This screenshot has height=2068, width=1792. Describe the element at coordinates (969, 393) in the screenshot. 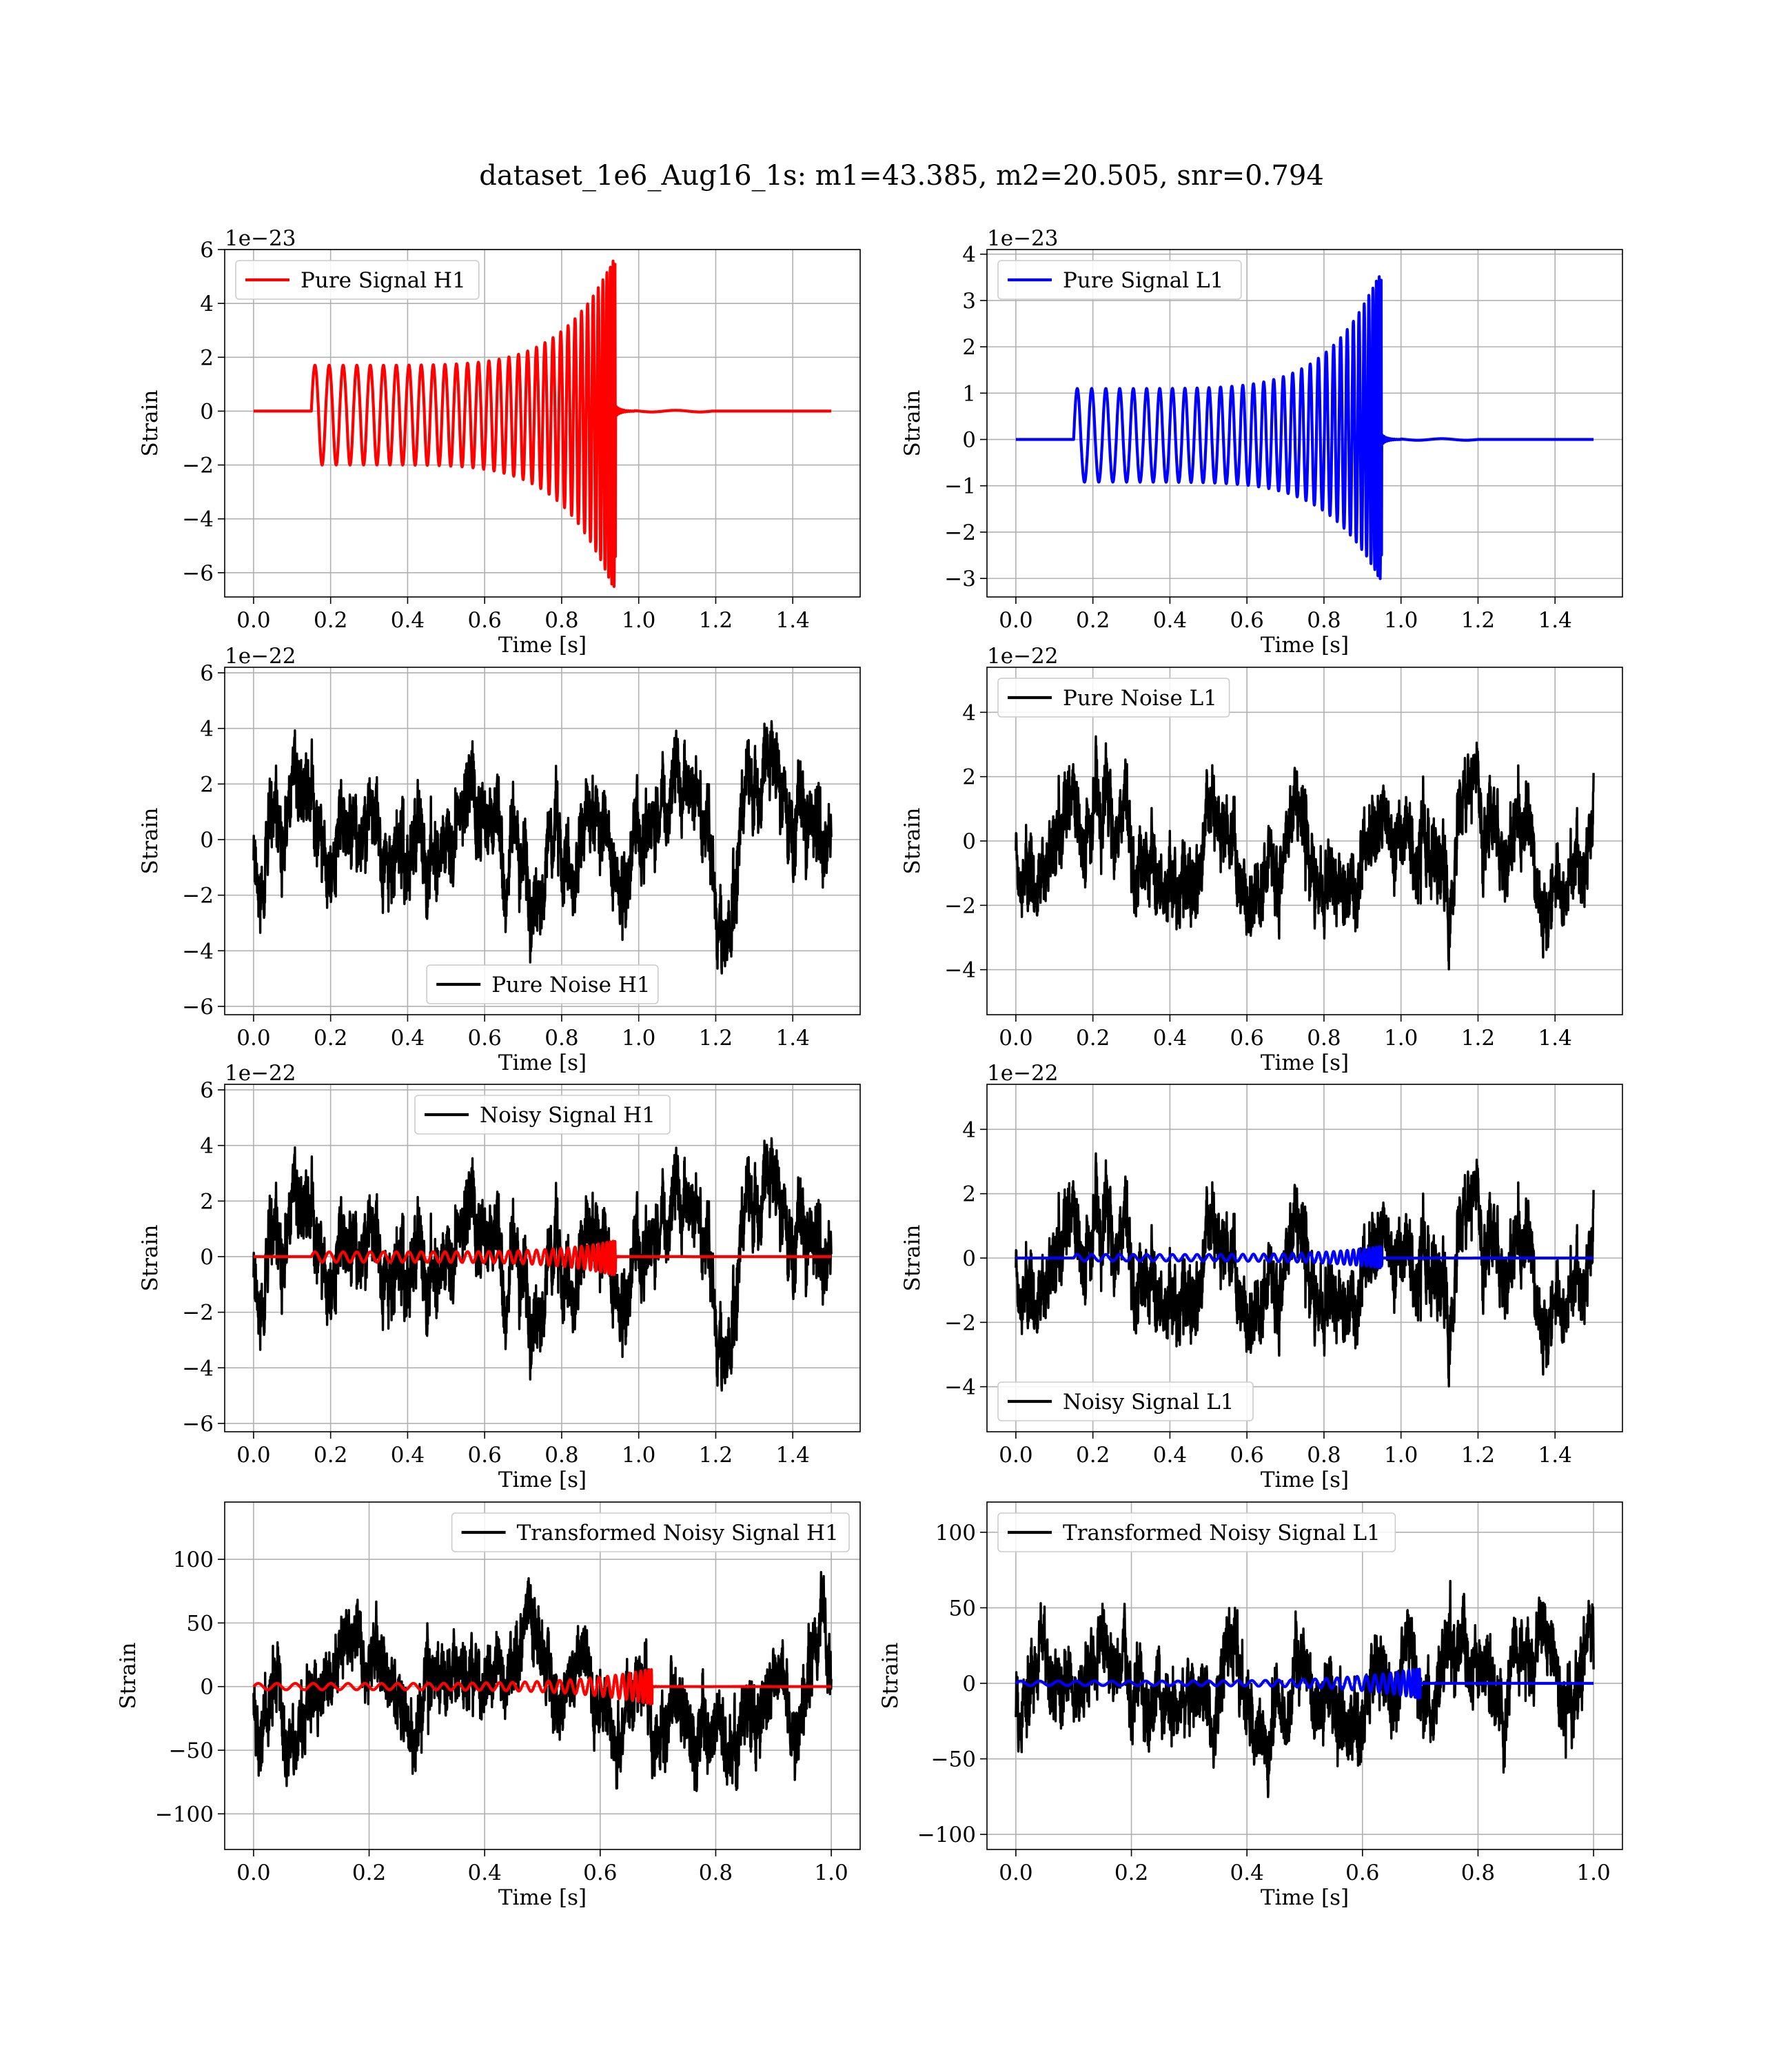

I see `y-tick-label: 1` at that location.